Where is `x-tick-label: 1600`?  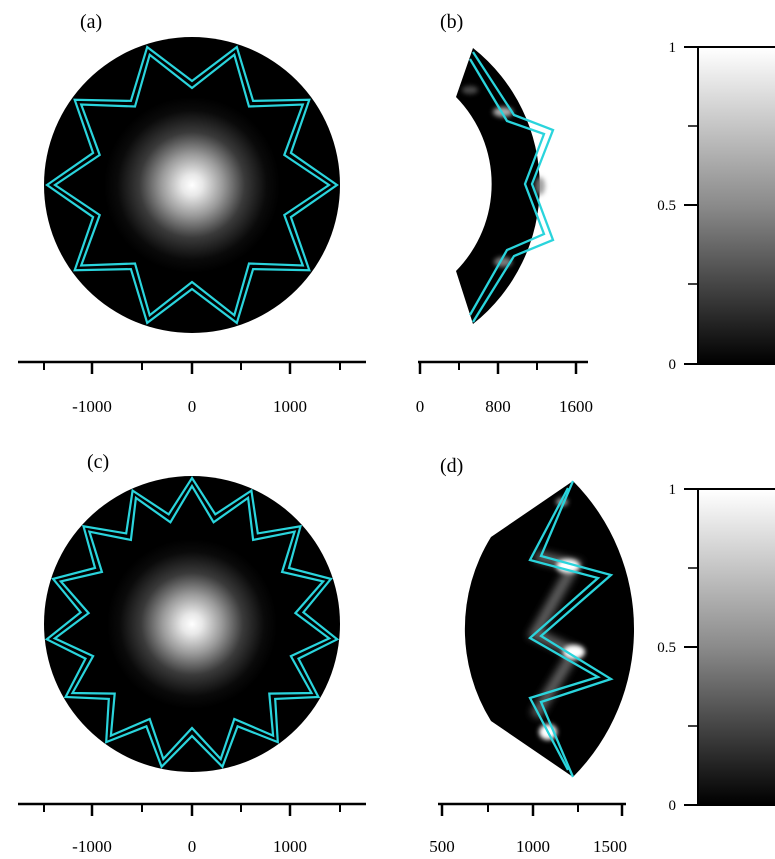
x-tick-label: 1600 is located at coordinates (576, 406).